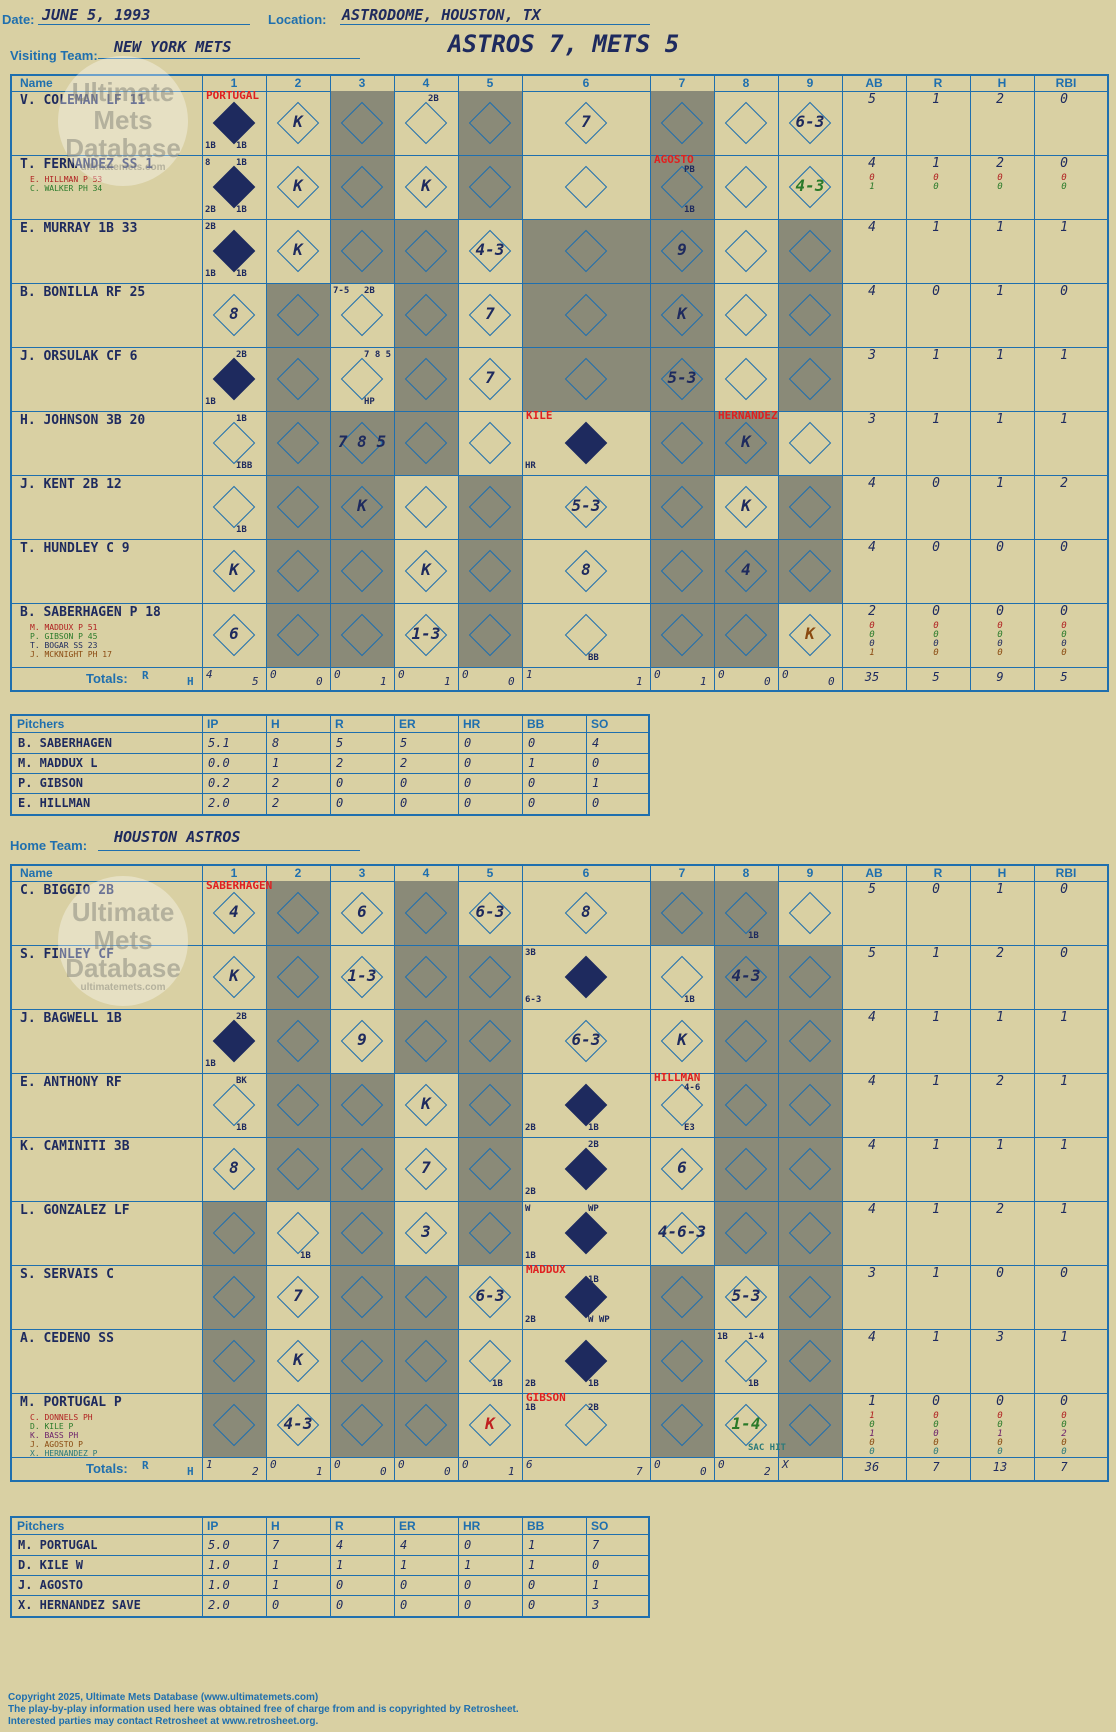 Image resolution: width=1116 pixels, height=1732 pixels. I want to click on pitcher-stat: 2.0, so click(219, 803).